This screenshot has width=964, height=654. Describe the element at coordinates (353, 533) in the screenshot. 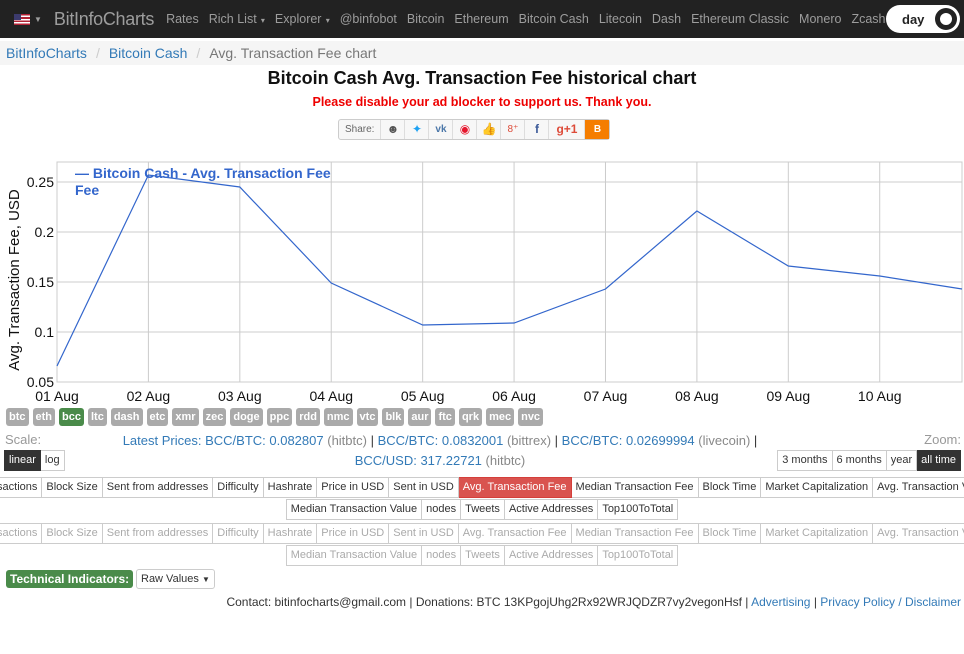

I see `compare-price-in-usd-button: Price in USD` at that location.